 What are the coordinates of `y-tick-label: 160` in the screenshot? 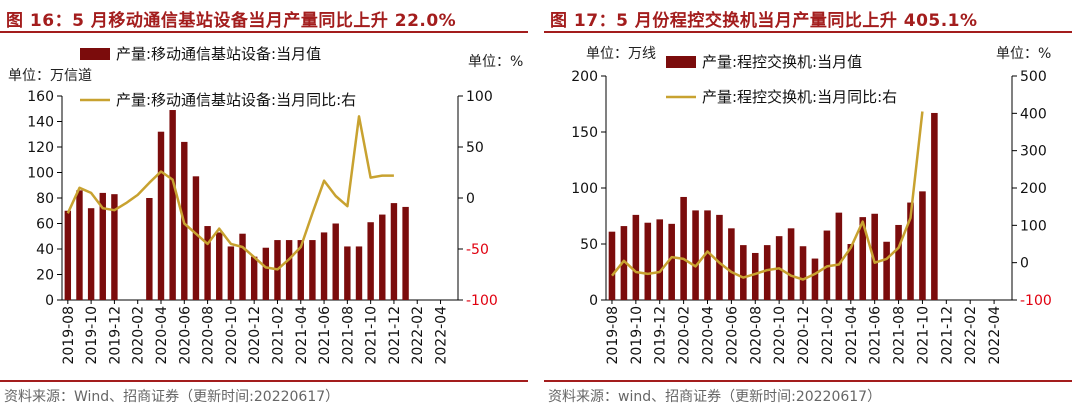 It's located at (40, 97).